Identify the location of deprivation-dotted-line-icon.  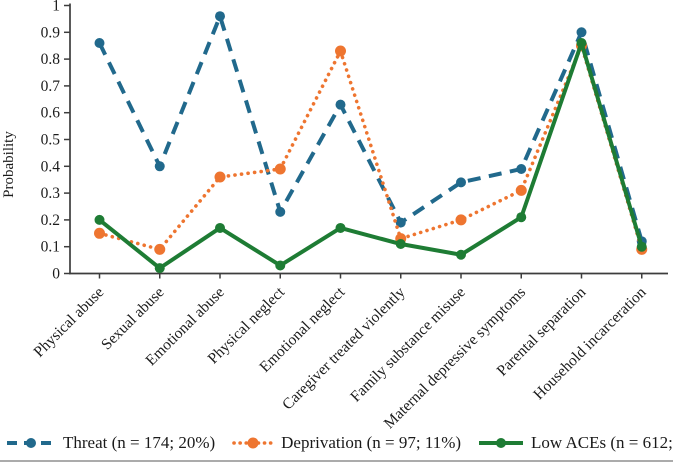
(253, 443).